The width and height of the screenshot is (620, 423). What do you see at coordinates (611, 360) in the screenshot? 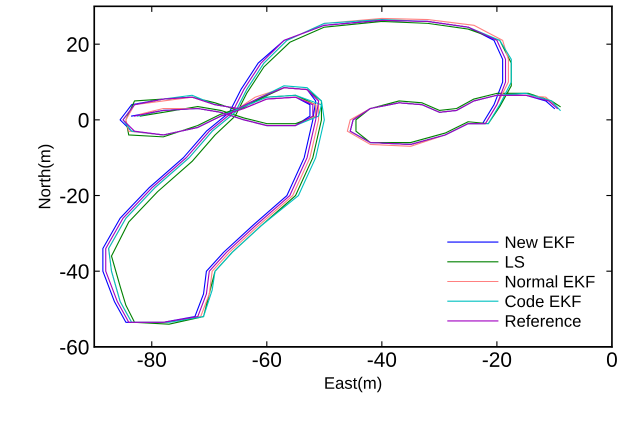
I see `x-tick-label: 0` at bounding box center [611, 360].